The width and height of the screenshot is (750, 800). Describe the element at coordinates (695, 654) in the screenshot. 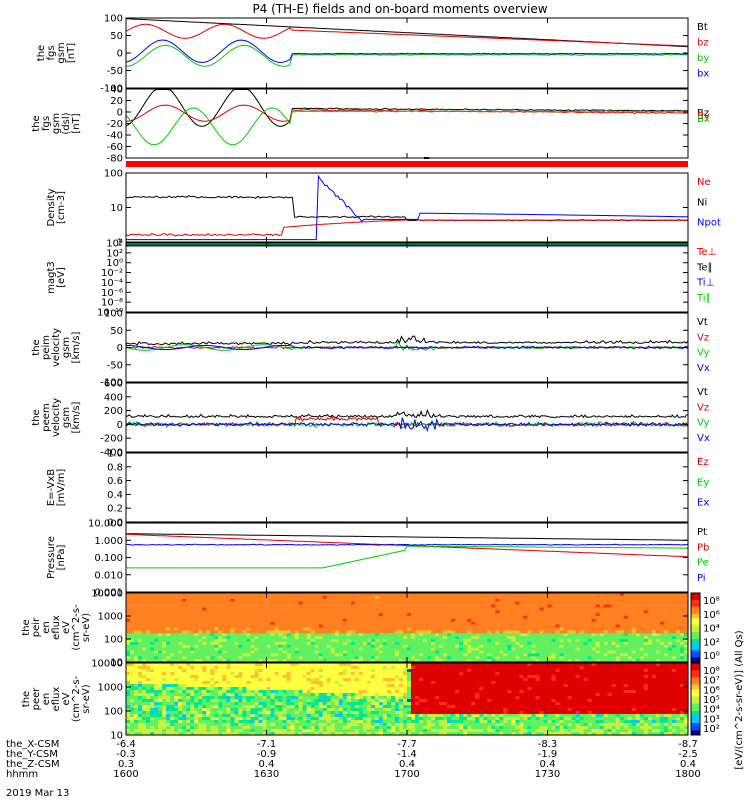

I see `colorbar-step` at that location.